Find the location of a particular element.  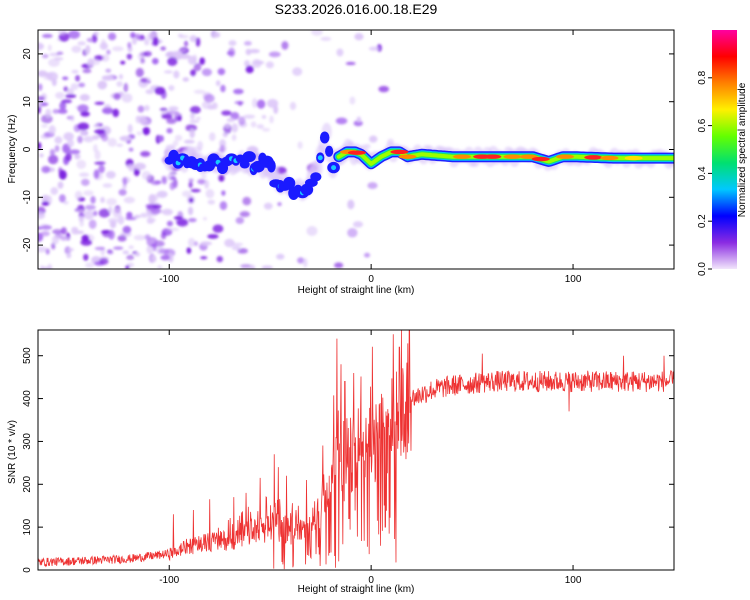

snr-y-tick-label: 100 is located at coordinates (27, 526).